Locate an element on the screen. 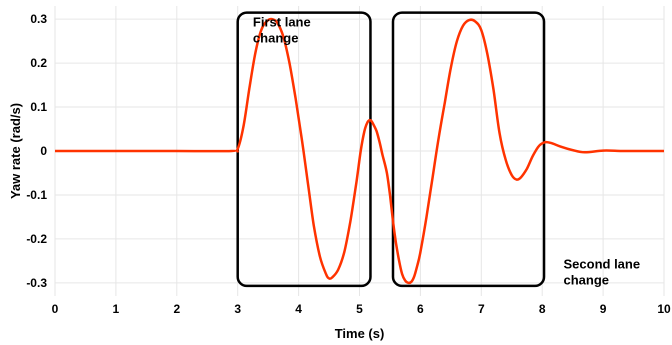  x-tick-label: 6 is located at coordinates (420, 309).